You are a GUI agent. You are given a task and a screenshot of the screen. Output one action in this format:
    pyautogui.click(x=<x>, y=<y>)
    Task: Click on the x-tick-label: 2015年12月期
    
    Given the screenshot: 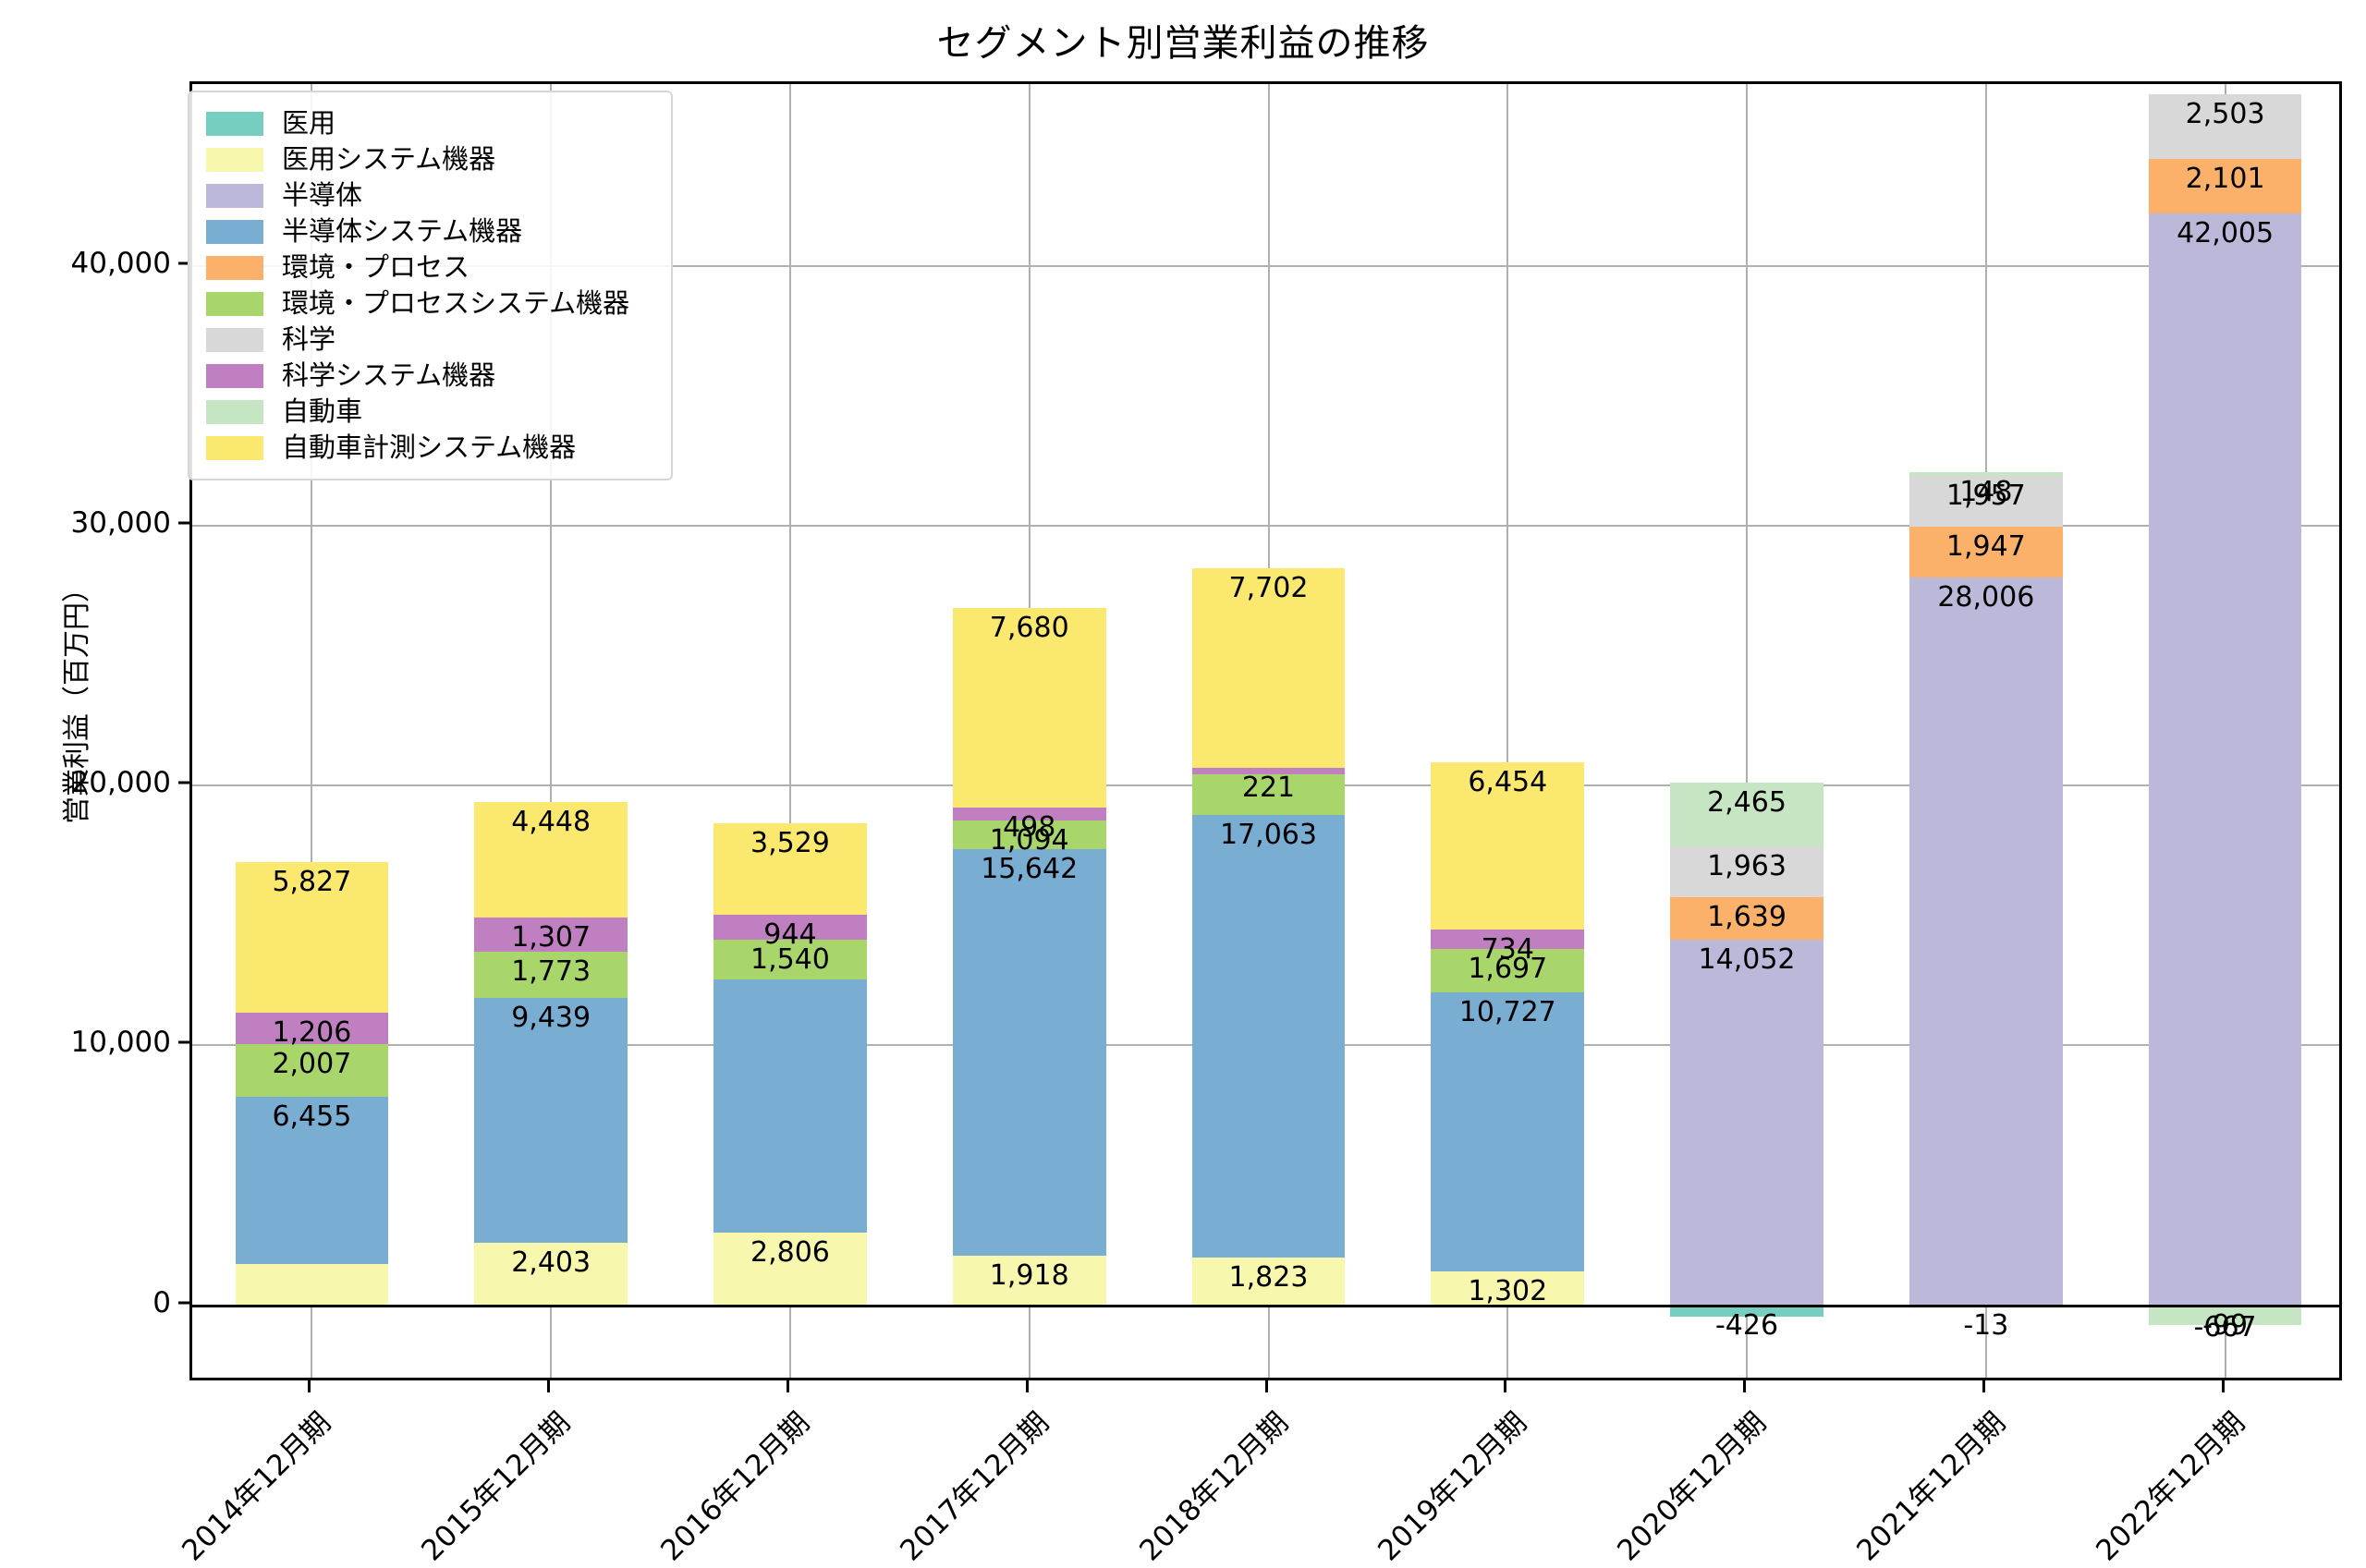 What is the action you would take?
    pyautogui.click(x=497, y=1486)
    